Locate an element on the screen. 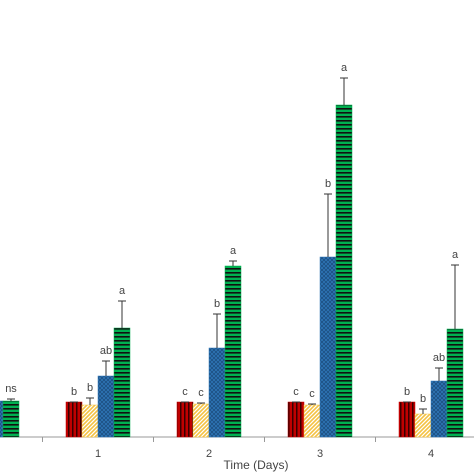 The image size is (474, 474). significance-label: ns is located at coordinates (11, 389).